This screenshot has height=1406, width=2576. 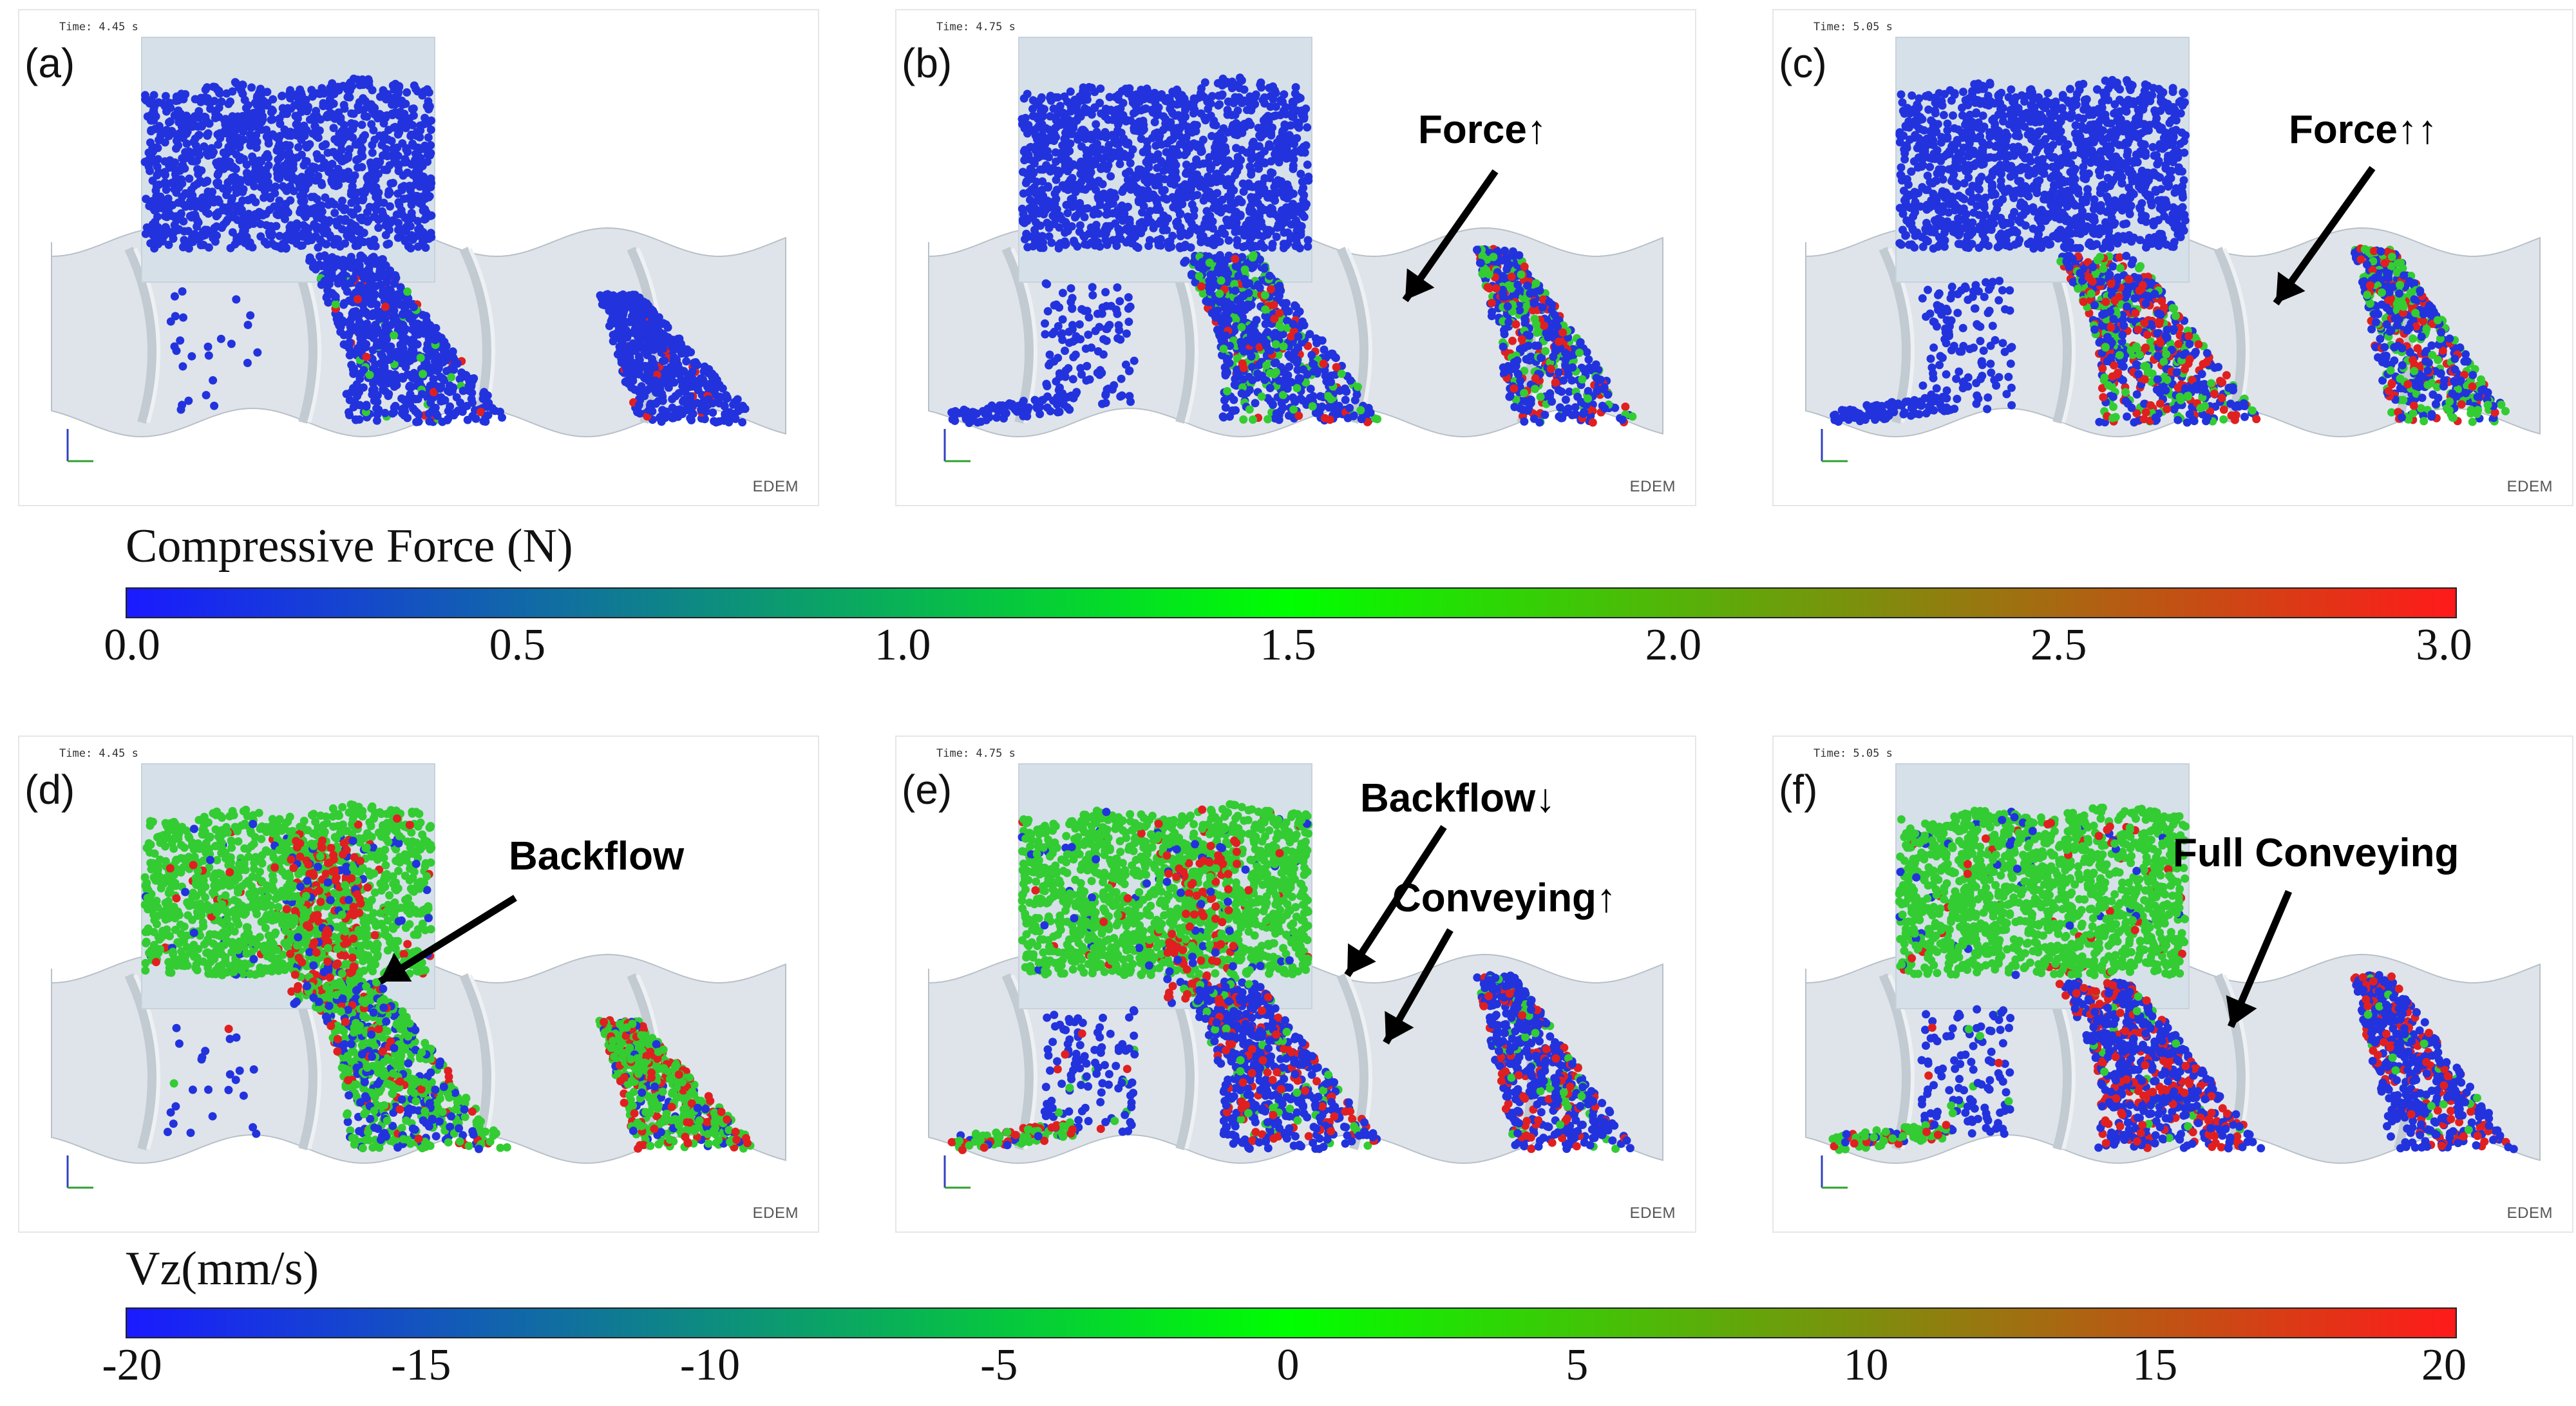 What do you see at coordinates (2316, 853) in the screenshot?
I see `annotation-full-conveying: Full Conveying` at bounding box center [2316, 853].